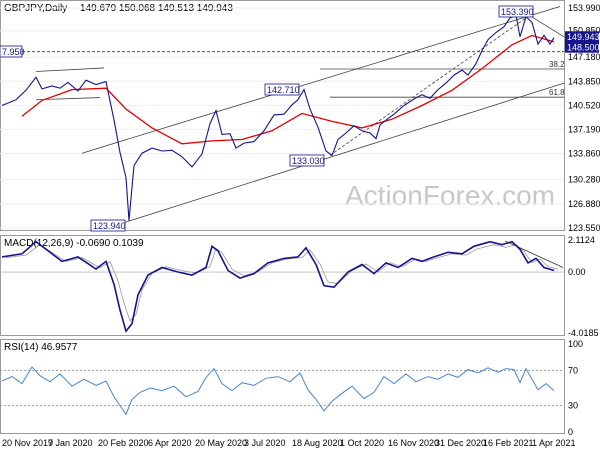  I want to click on price-tick-label: 150.850, so click(584, 31).